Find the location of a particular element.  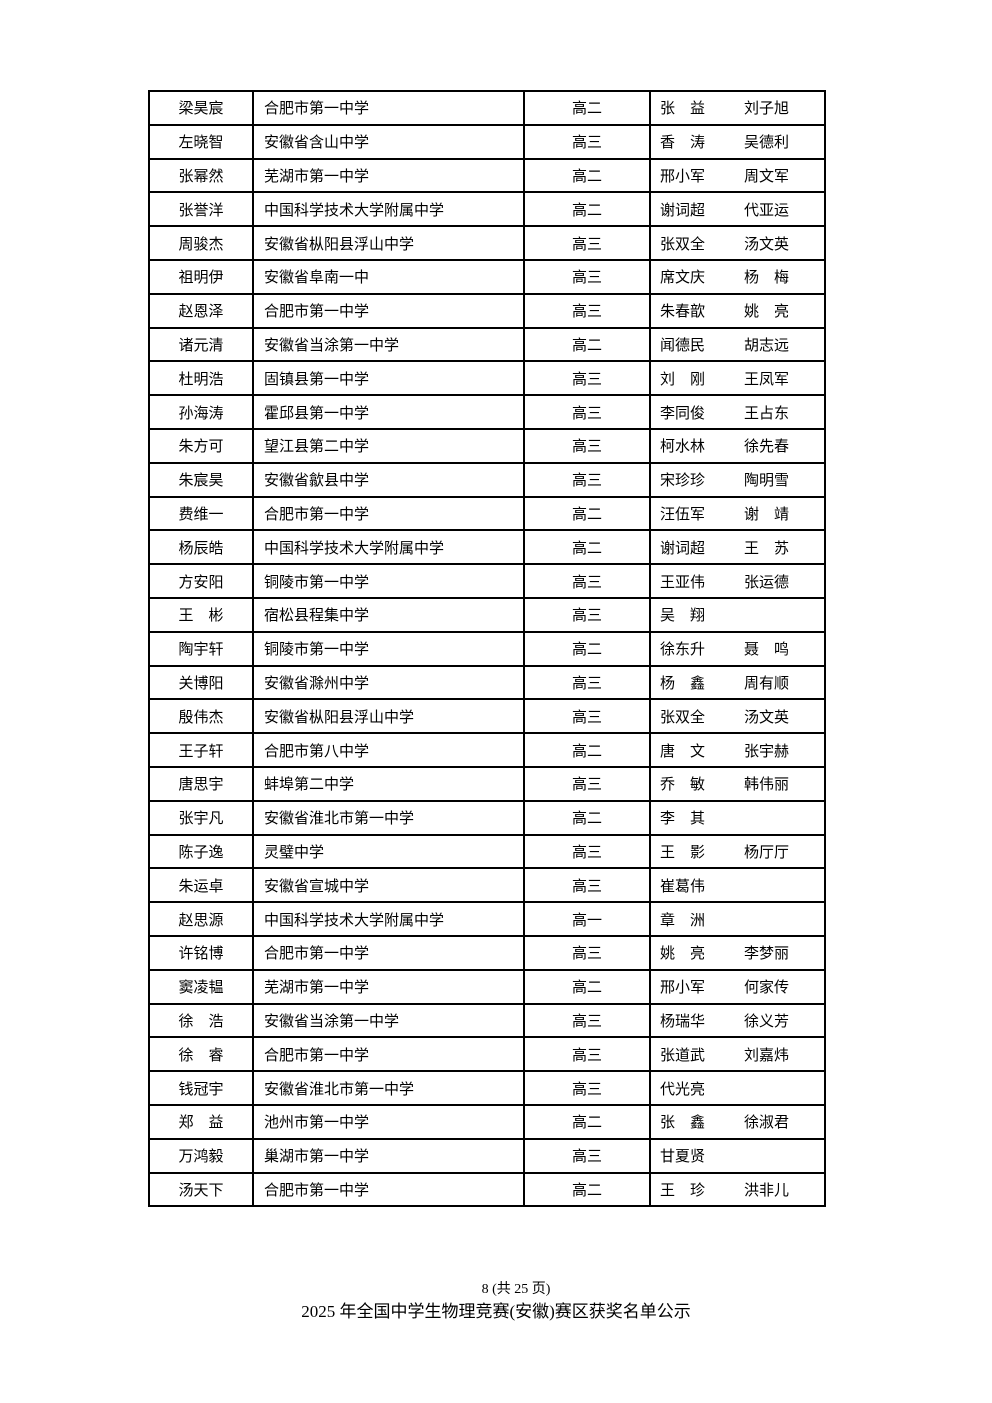

student-name: 窦凌韫 is located at coordinates (201, 986).